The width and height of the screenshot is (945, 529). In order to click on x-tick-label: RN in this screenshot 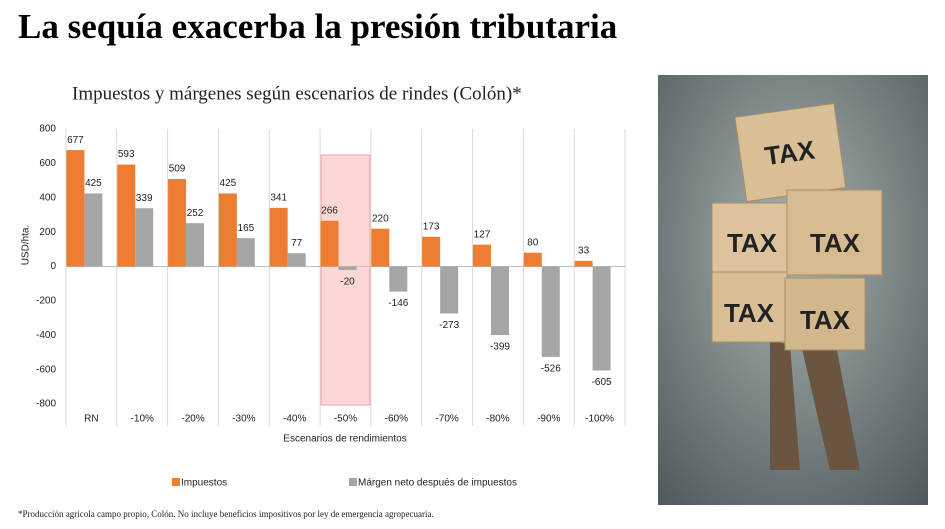, I will do `click(91, 419)`.